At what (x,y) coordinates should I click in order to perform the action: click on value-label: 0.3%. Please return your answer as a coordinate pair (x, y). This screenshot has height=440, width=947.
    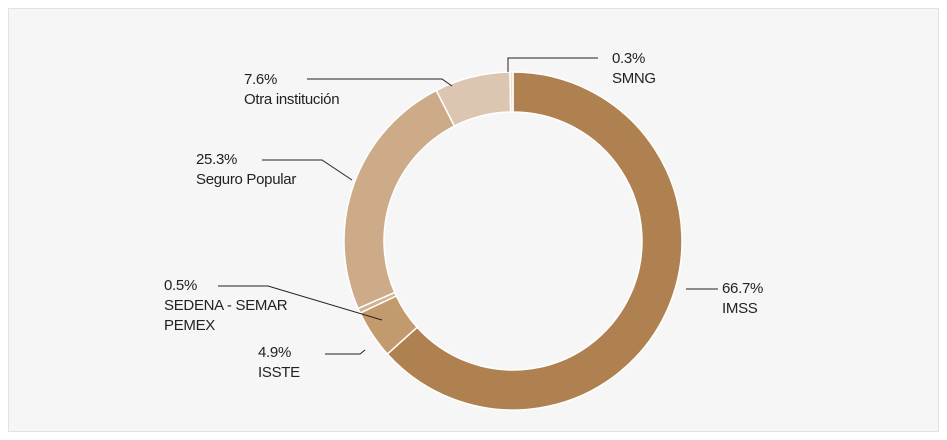
    Looking at the image, I should click on (628, 58).